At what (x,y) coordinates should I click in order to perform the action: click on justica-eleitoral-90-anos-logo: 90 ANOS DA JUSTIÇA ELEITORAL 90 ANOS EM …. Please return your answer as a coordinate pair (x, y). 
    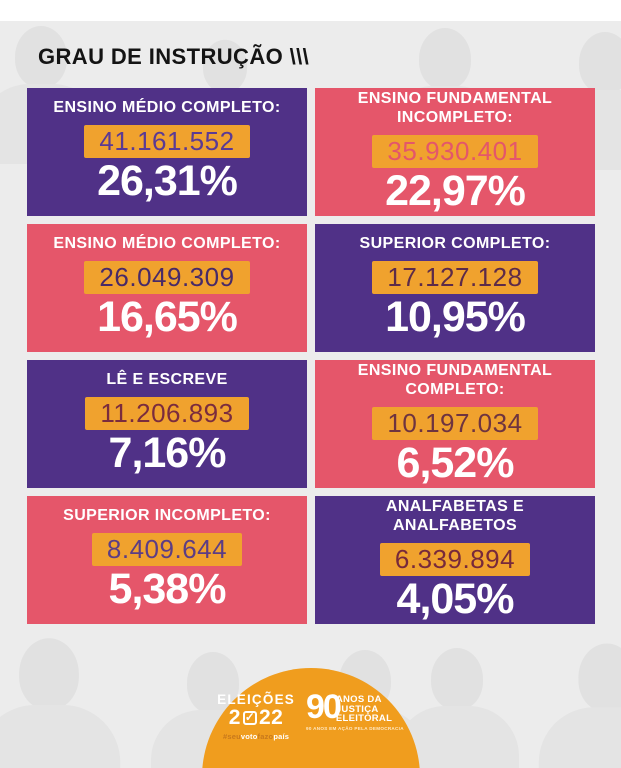
    Looking at the image, I should click on (355, 710).